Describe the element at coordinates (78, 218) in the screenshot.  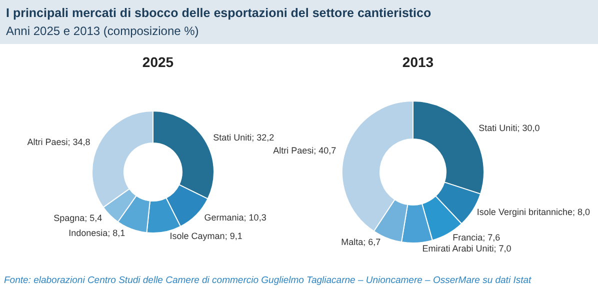
I see `slice-label: Spagna; 5,4` at that location.